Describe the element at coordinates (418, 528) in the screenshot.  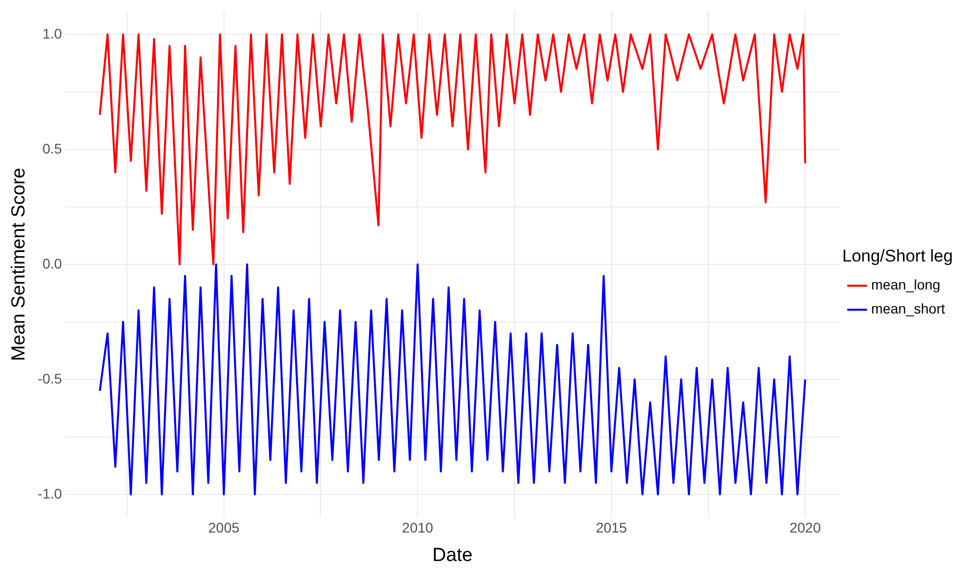
I see `x-tick-label: 2010` at that location.